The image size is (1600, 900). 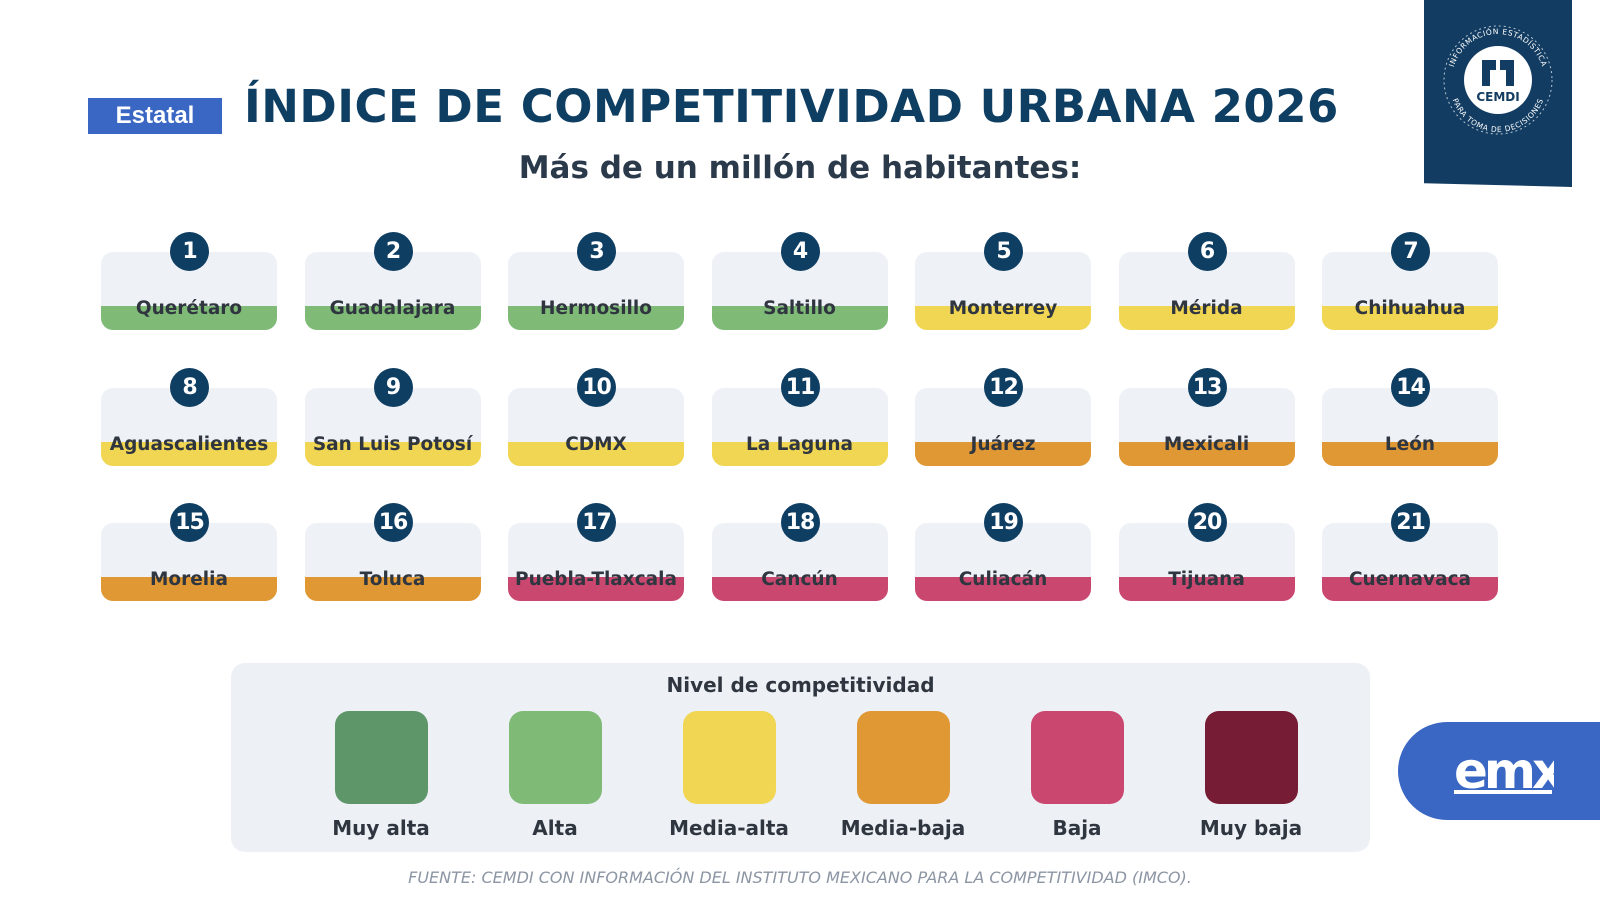 What do you see at coordinates (1003, 522) in the screenshot?
I see `rank-badge: 19` at bounding box center [1003, 522].